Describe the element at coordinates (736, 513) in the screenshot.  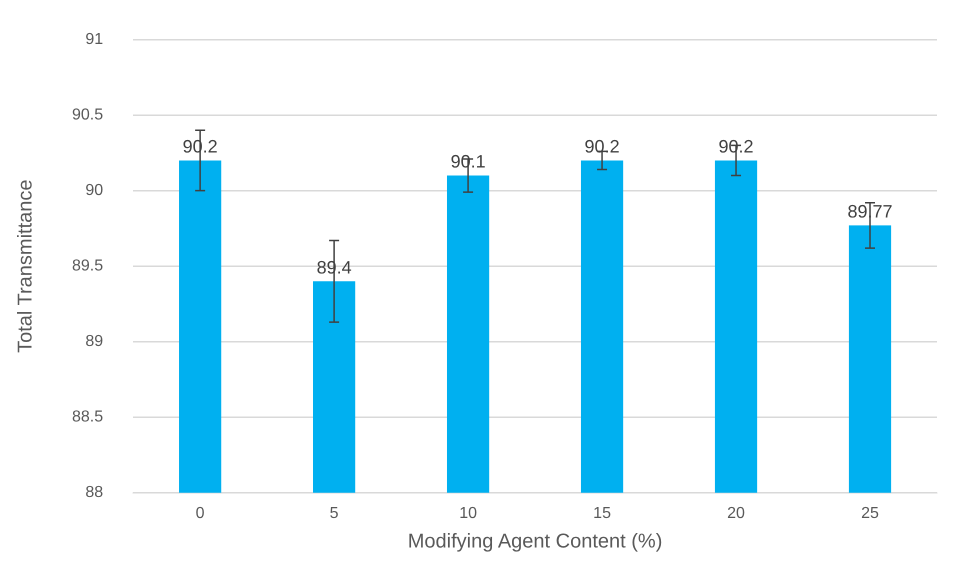
I see `x-tick-label: 20` at that location.